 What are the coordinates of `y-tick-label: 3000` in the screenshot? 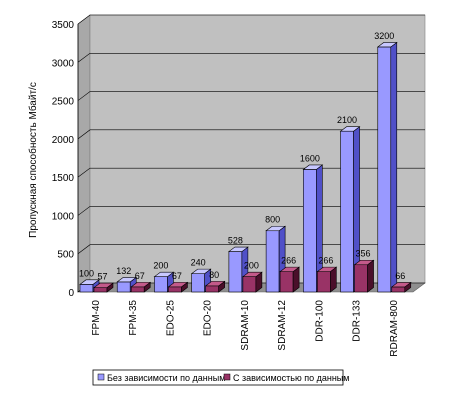 It's located at (63, 63).